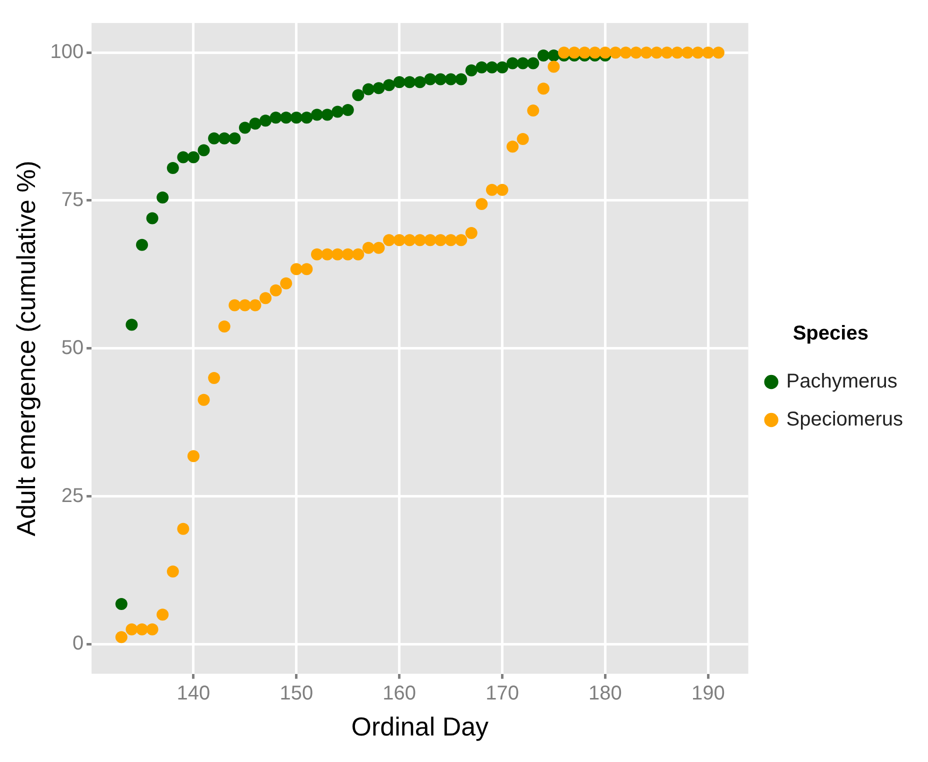 The width and height of the screenshot is (928, 762). I want to click on x-tick-label: 180, so click(605, 693).